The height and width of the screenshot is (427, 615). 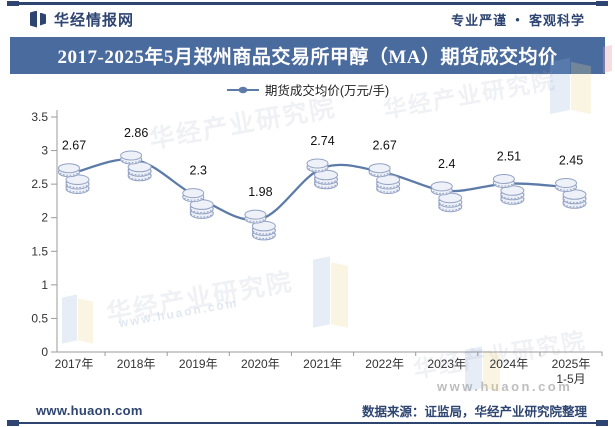 I want to click on y-axis-label: 0, so click(x=44, y=352).